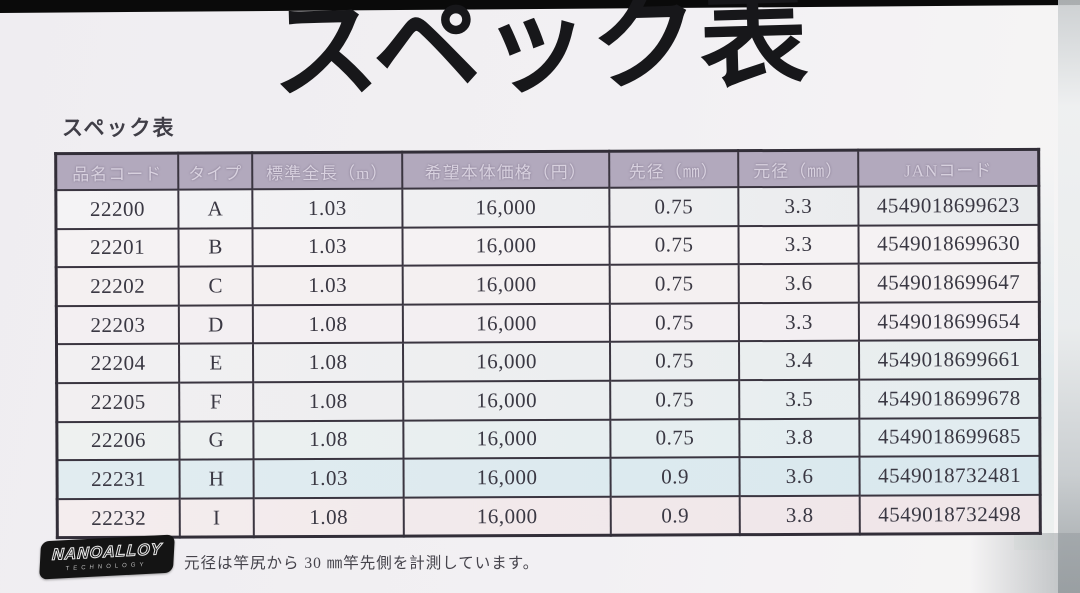 Image resolution: width=1080 pixels, height=593 pixels. I want to click on column-header: タイプ, so click(215, 171).